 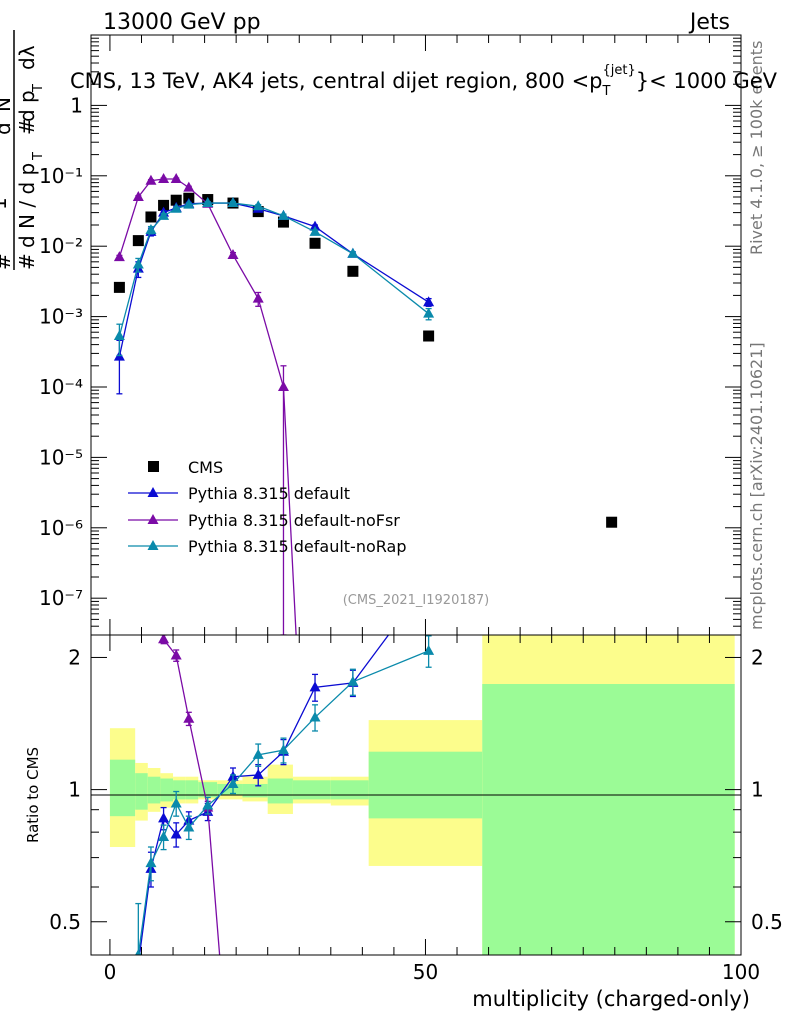 What do you see at coordinates (61, 351) in the screenshot?
I see `main-y-tick-labels: 1 10⁻¹ 10⁻² 10⁻³ 10⁻⁴ 10⁻⁵ 10⁻⁶ 10⁻⁷` at bounding box center [61, 351].